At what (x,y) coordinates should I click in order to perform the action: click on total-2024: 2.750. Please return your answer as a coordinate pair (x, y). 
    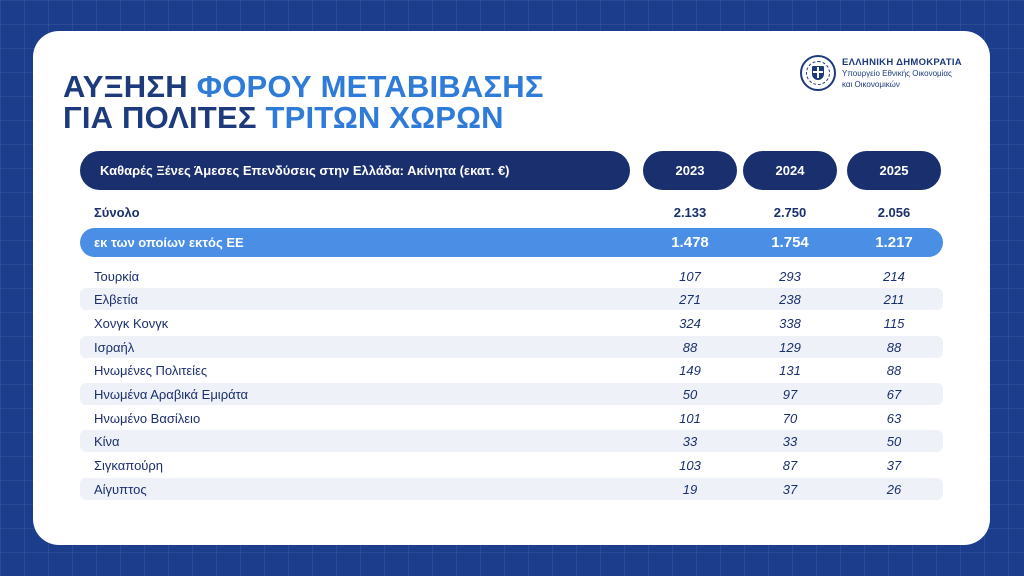
    Looking at the image, I should click on (790, 212).